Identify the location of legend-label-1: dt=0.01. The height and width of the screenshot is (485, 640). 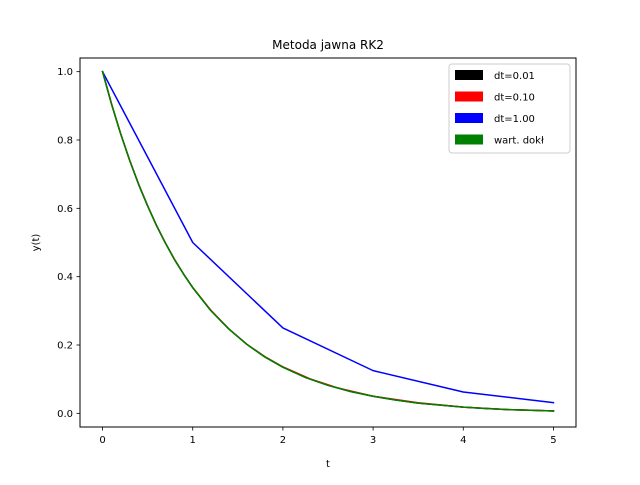
(514, 76).